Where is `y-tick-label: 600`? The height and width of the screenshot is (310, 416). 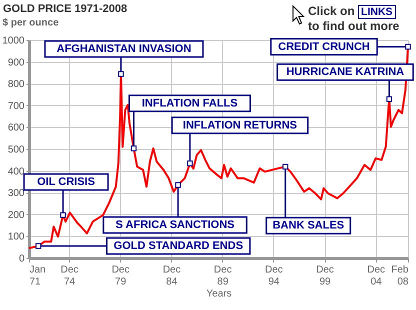
y-tick-label: 600 is located at coordinates (16, 128).